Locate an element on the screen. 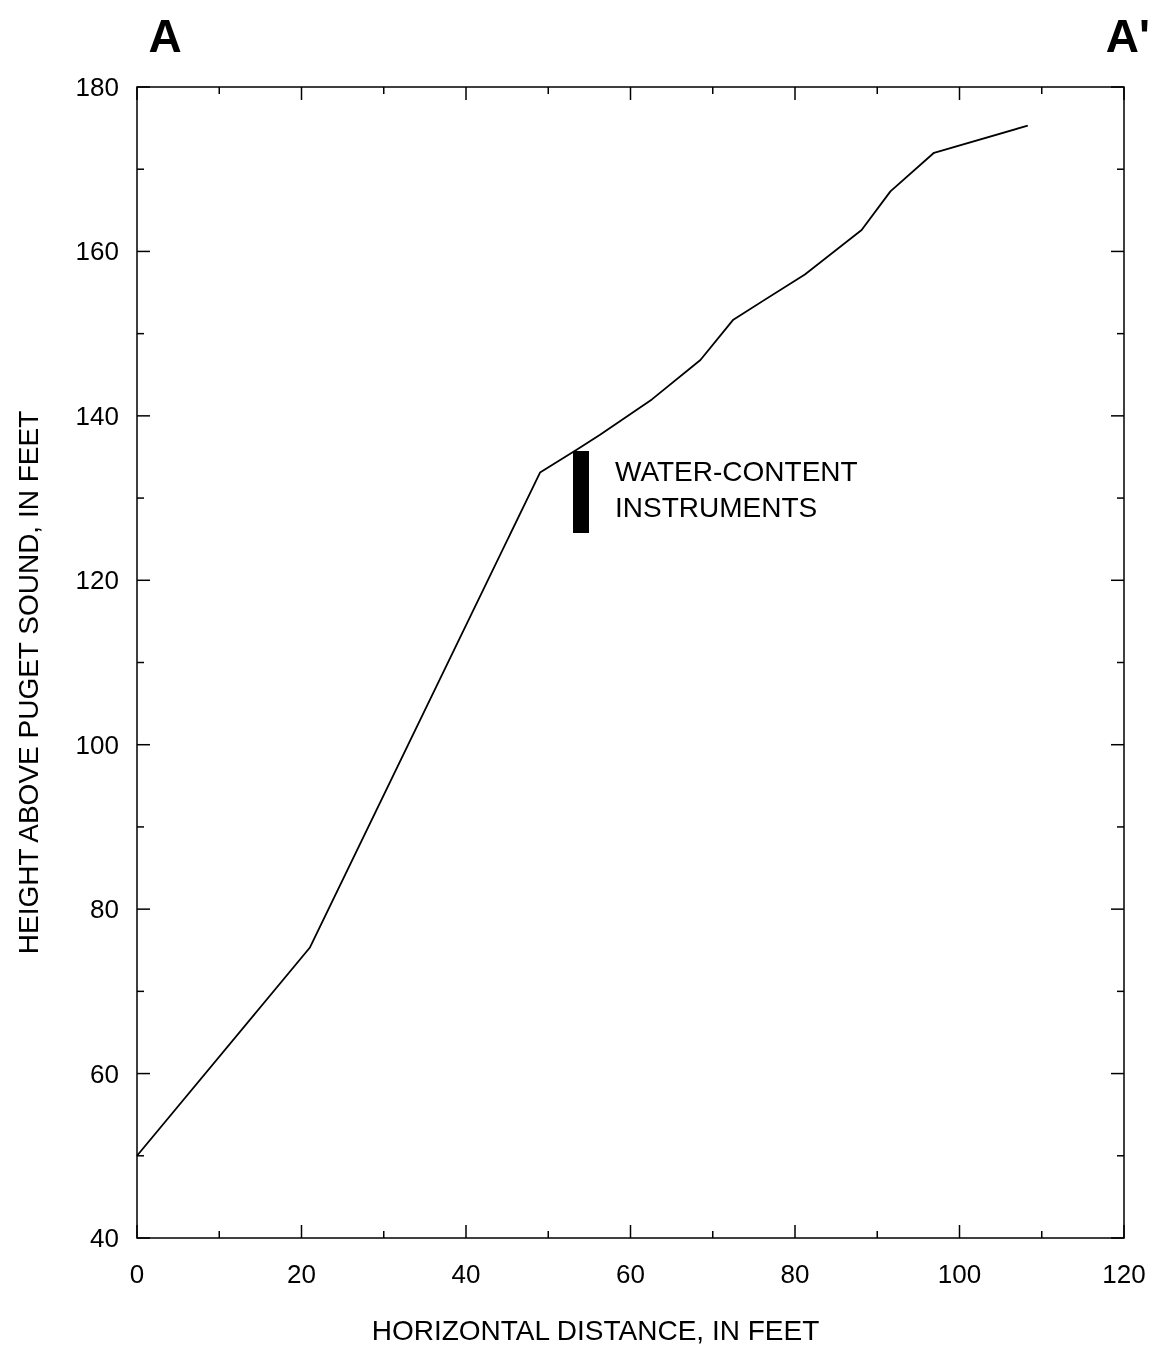 The width and height of the screenshot is (1158, 1353). x-axis-title: HORIZONTAL DISTANCE, IN FEET is located at coordinates (595, 1330).